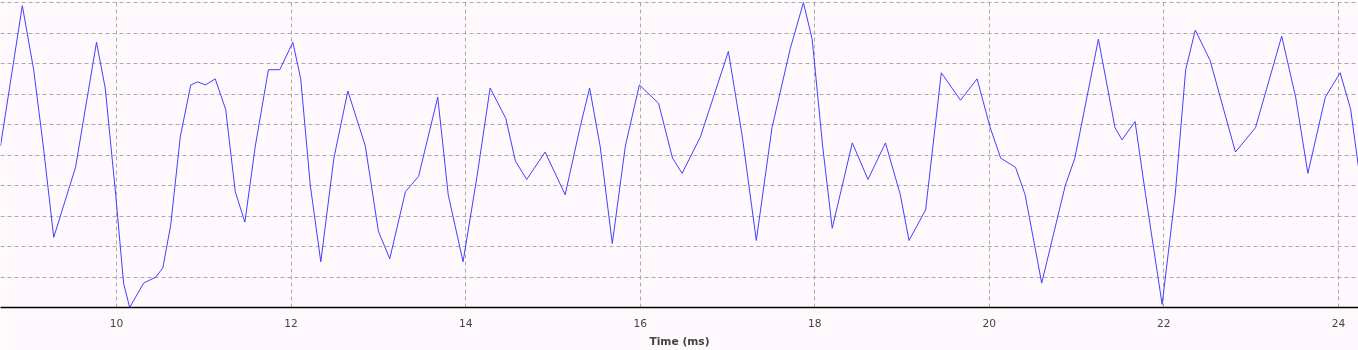 The height and width of the screenshot is (350, 1358). Describe the element at coordinates (679, 341) in the screenshot. I see `x-axis-title: Time (ms)` at that location.